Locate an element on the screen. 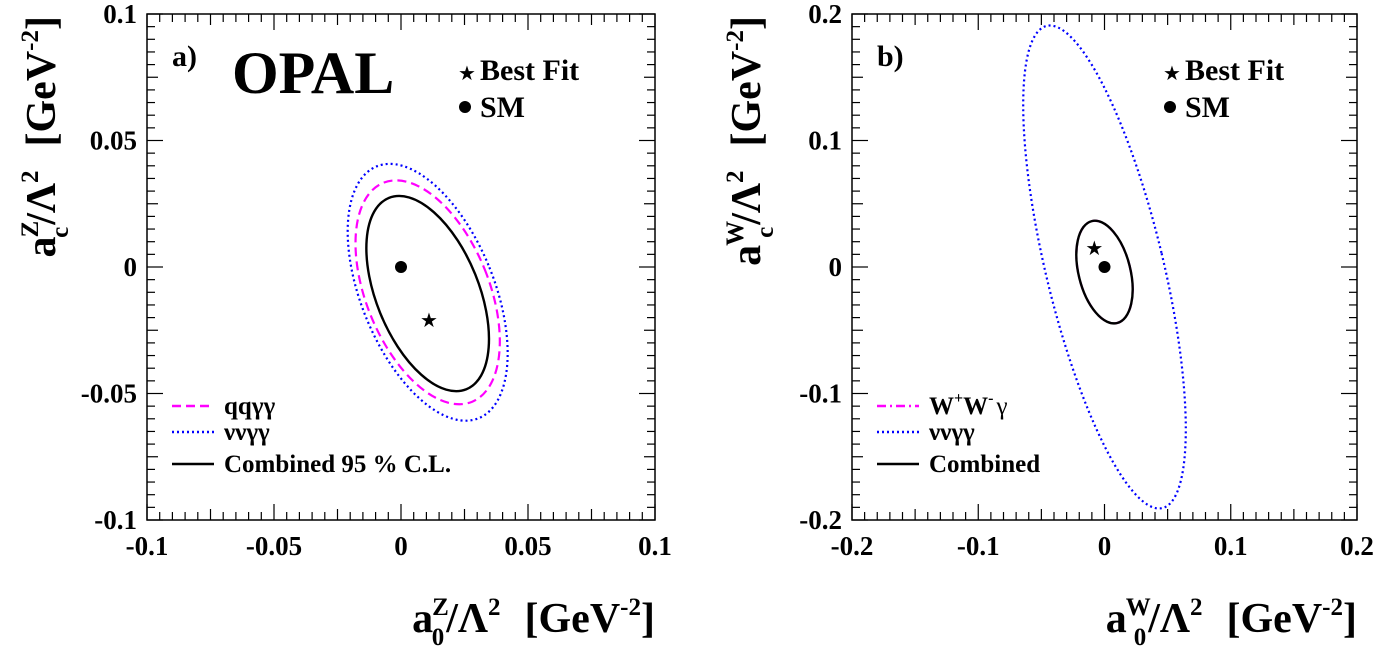 The height and width of the screenshot is (646, 1397). x-axis-label: aW 0/Λ2 [GeV-2] is located at coordinates (1231, 620).